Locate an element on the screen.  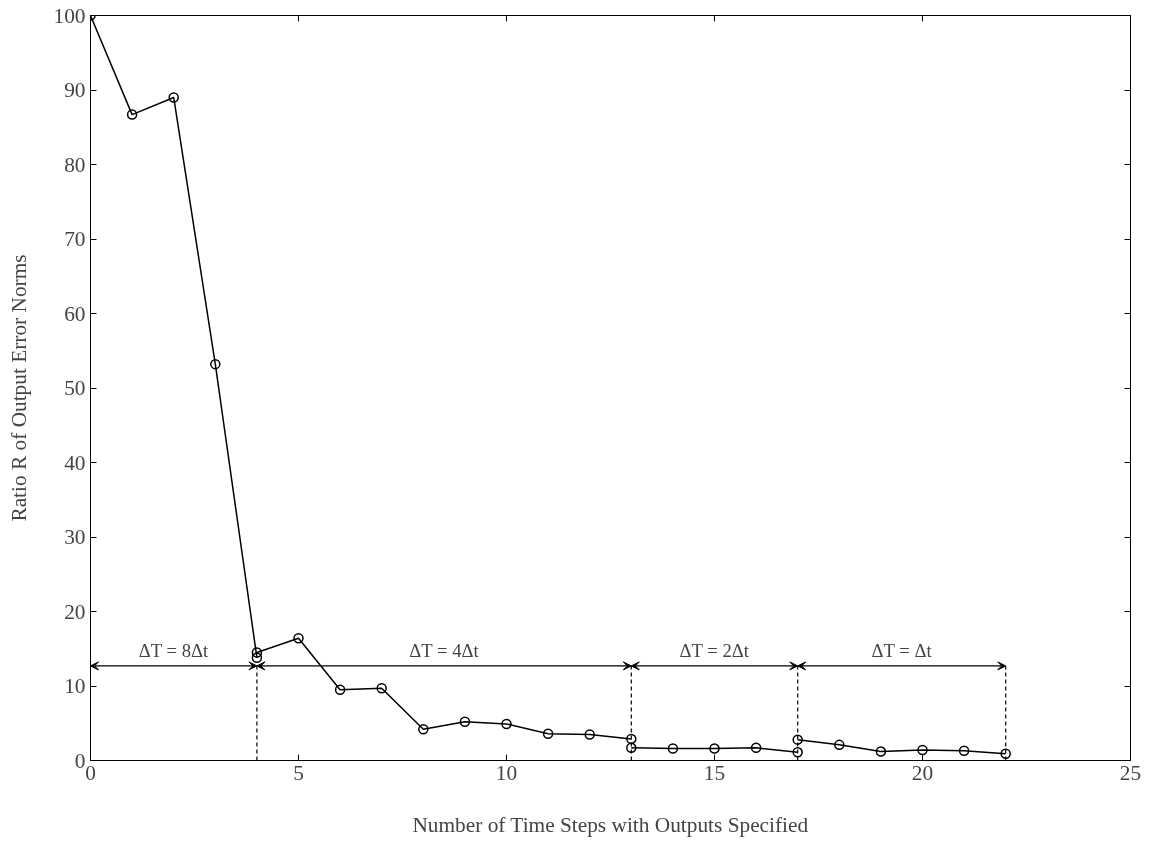
y-tick-label: 100 is located at coordinates (69, 15).